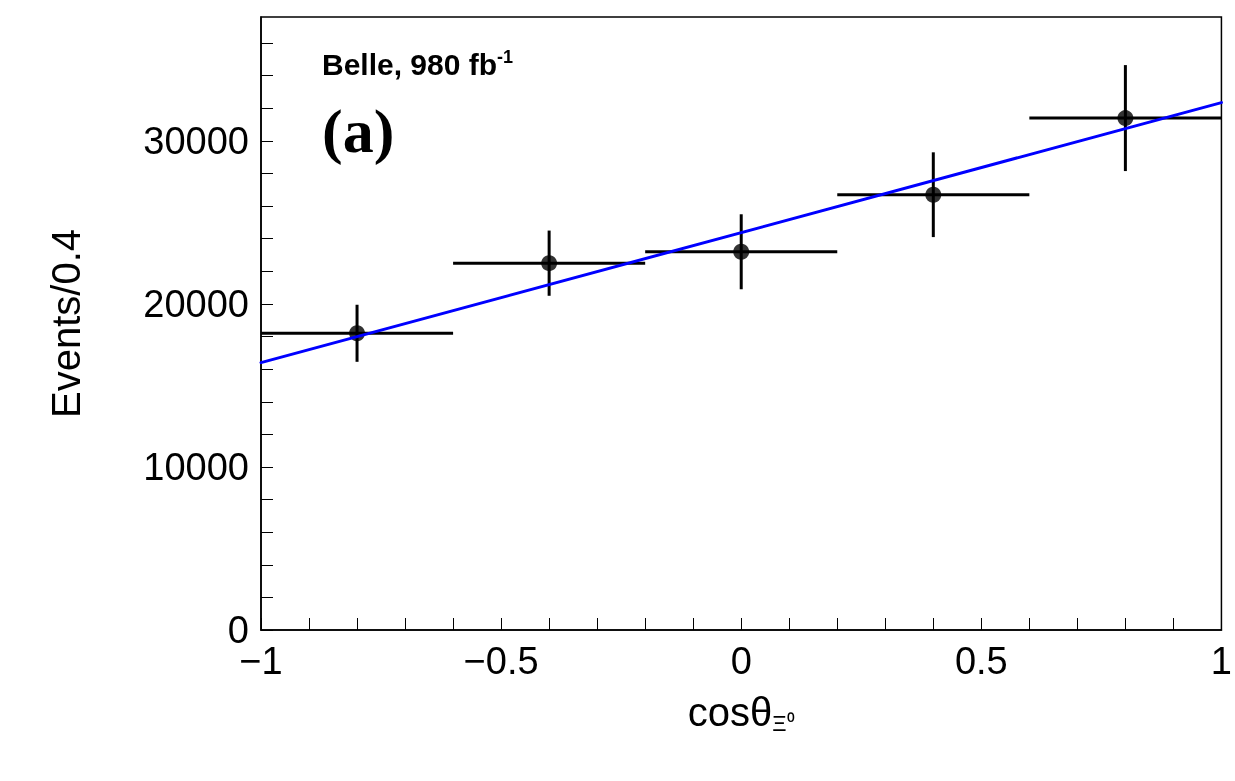 The width and height of the screenshot is (1235, 781). I want to click on x-tick-label: −0.5, so click(501, 661).